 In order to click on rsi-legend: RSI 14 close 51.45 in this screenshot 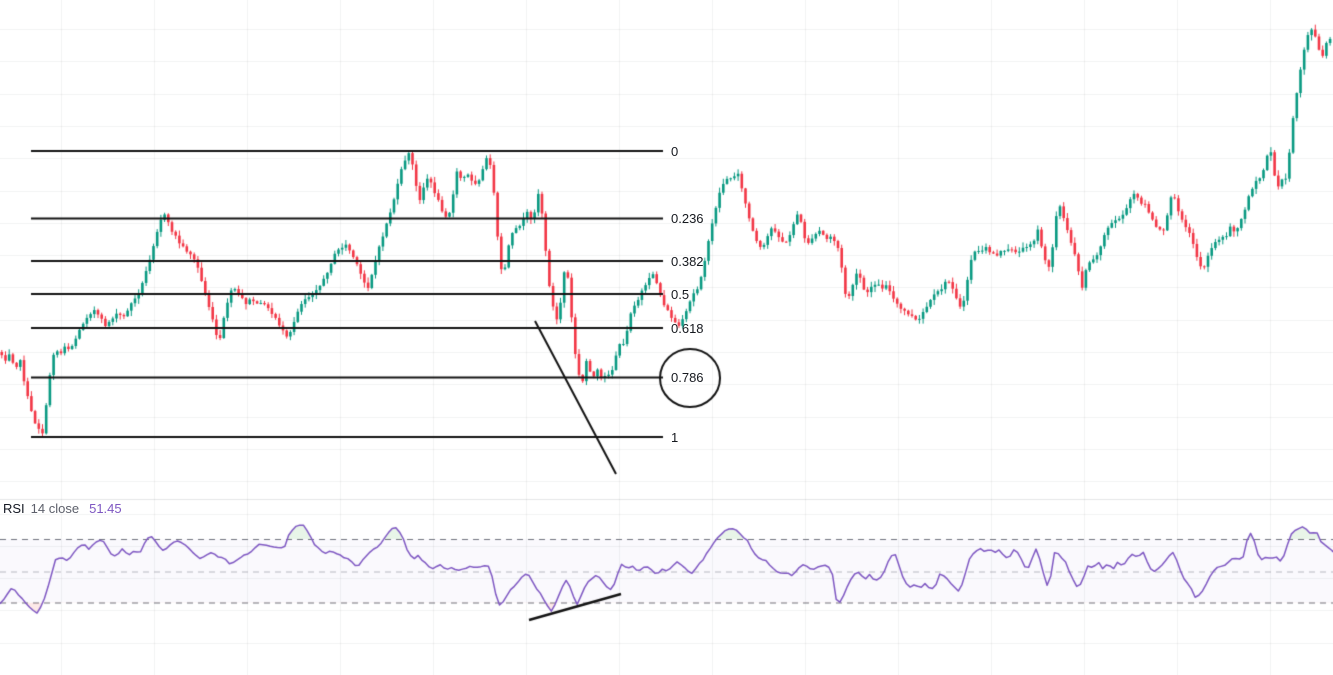, I will do `click(62, 508)`.